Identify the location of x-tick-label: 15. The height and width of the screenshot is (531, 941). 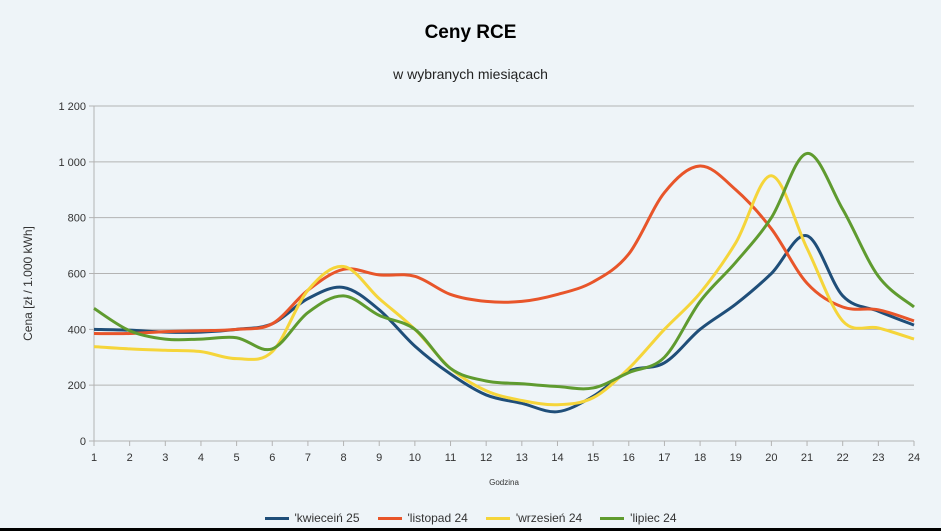
(593, 458).